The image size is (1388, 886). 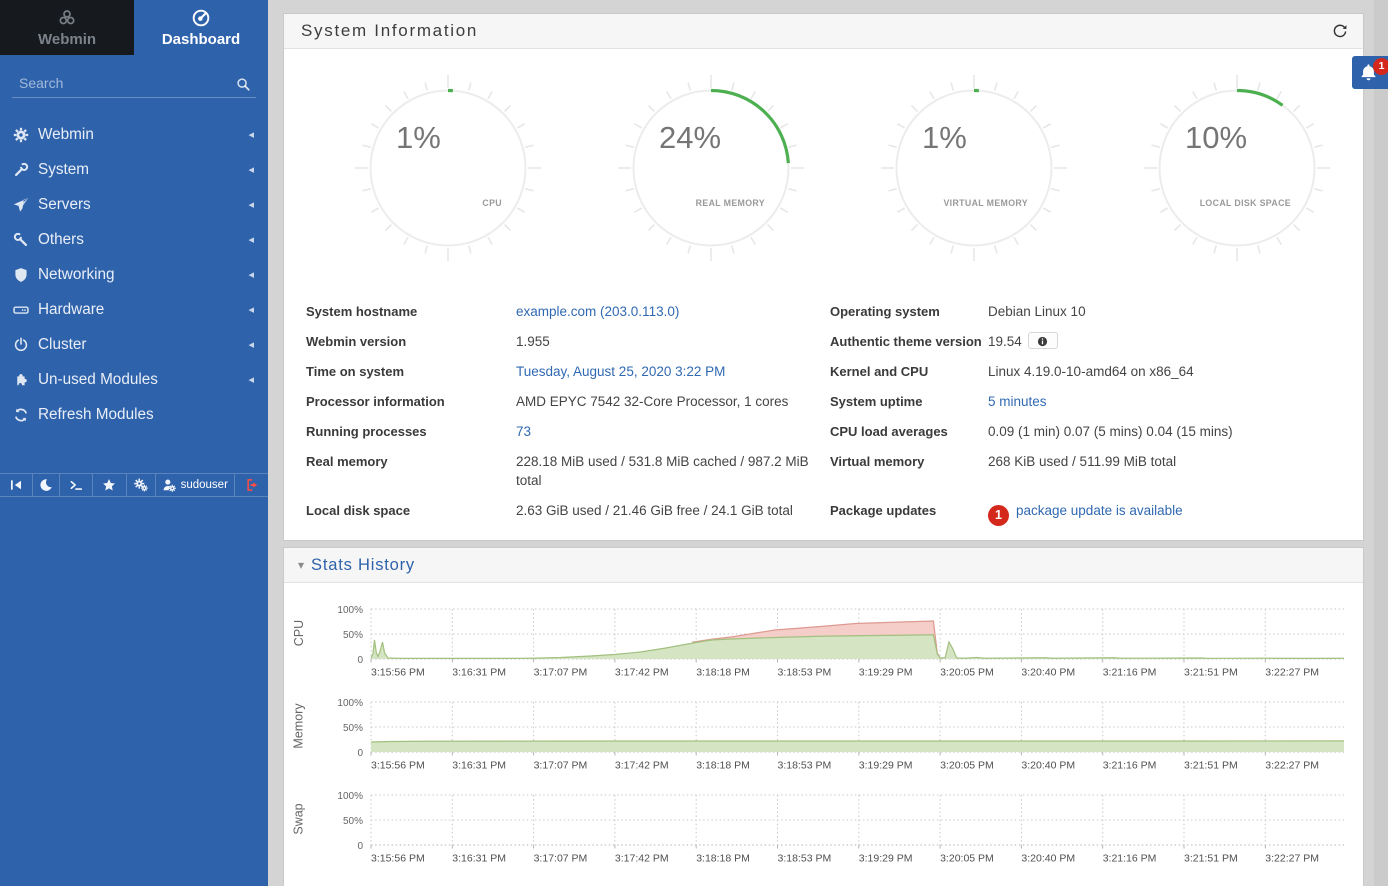 What do you see at coordinates (134, 76) in the screenshot?
I see `search-input` at bounding box center [134, 76].